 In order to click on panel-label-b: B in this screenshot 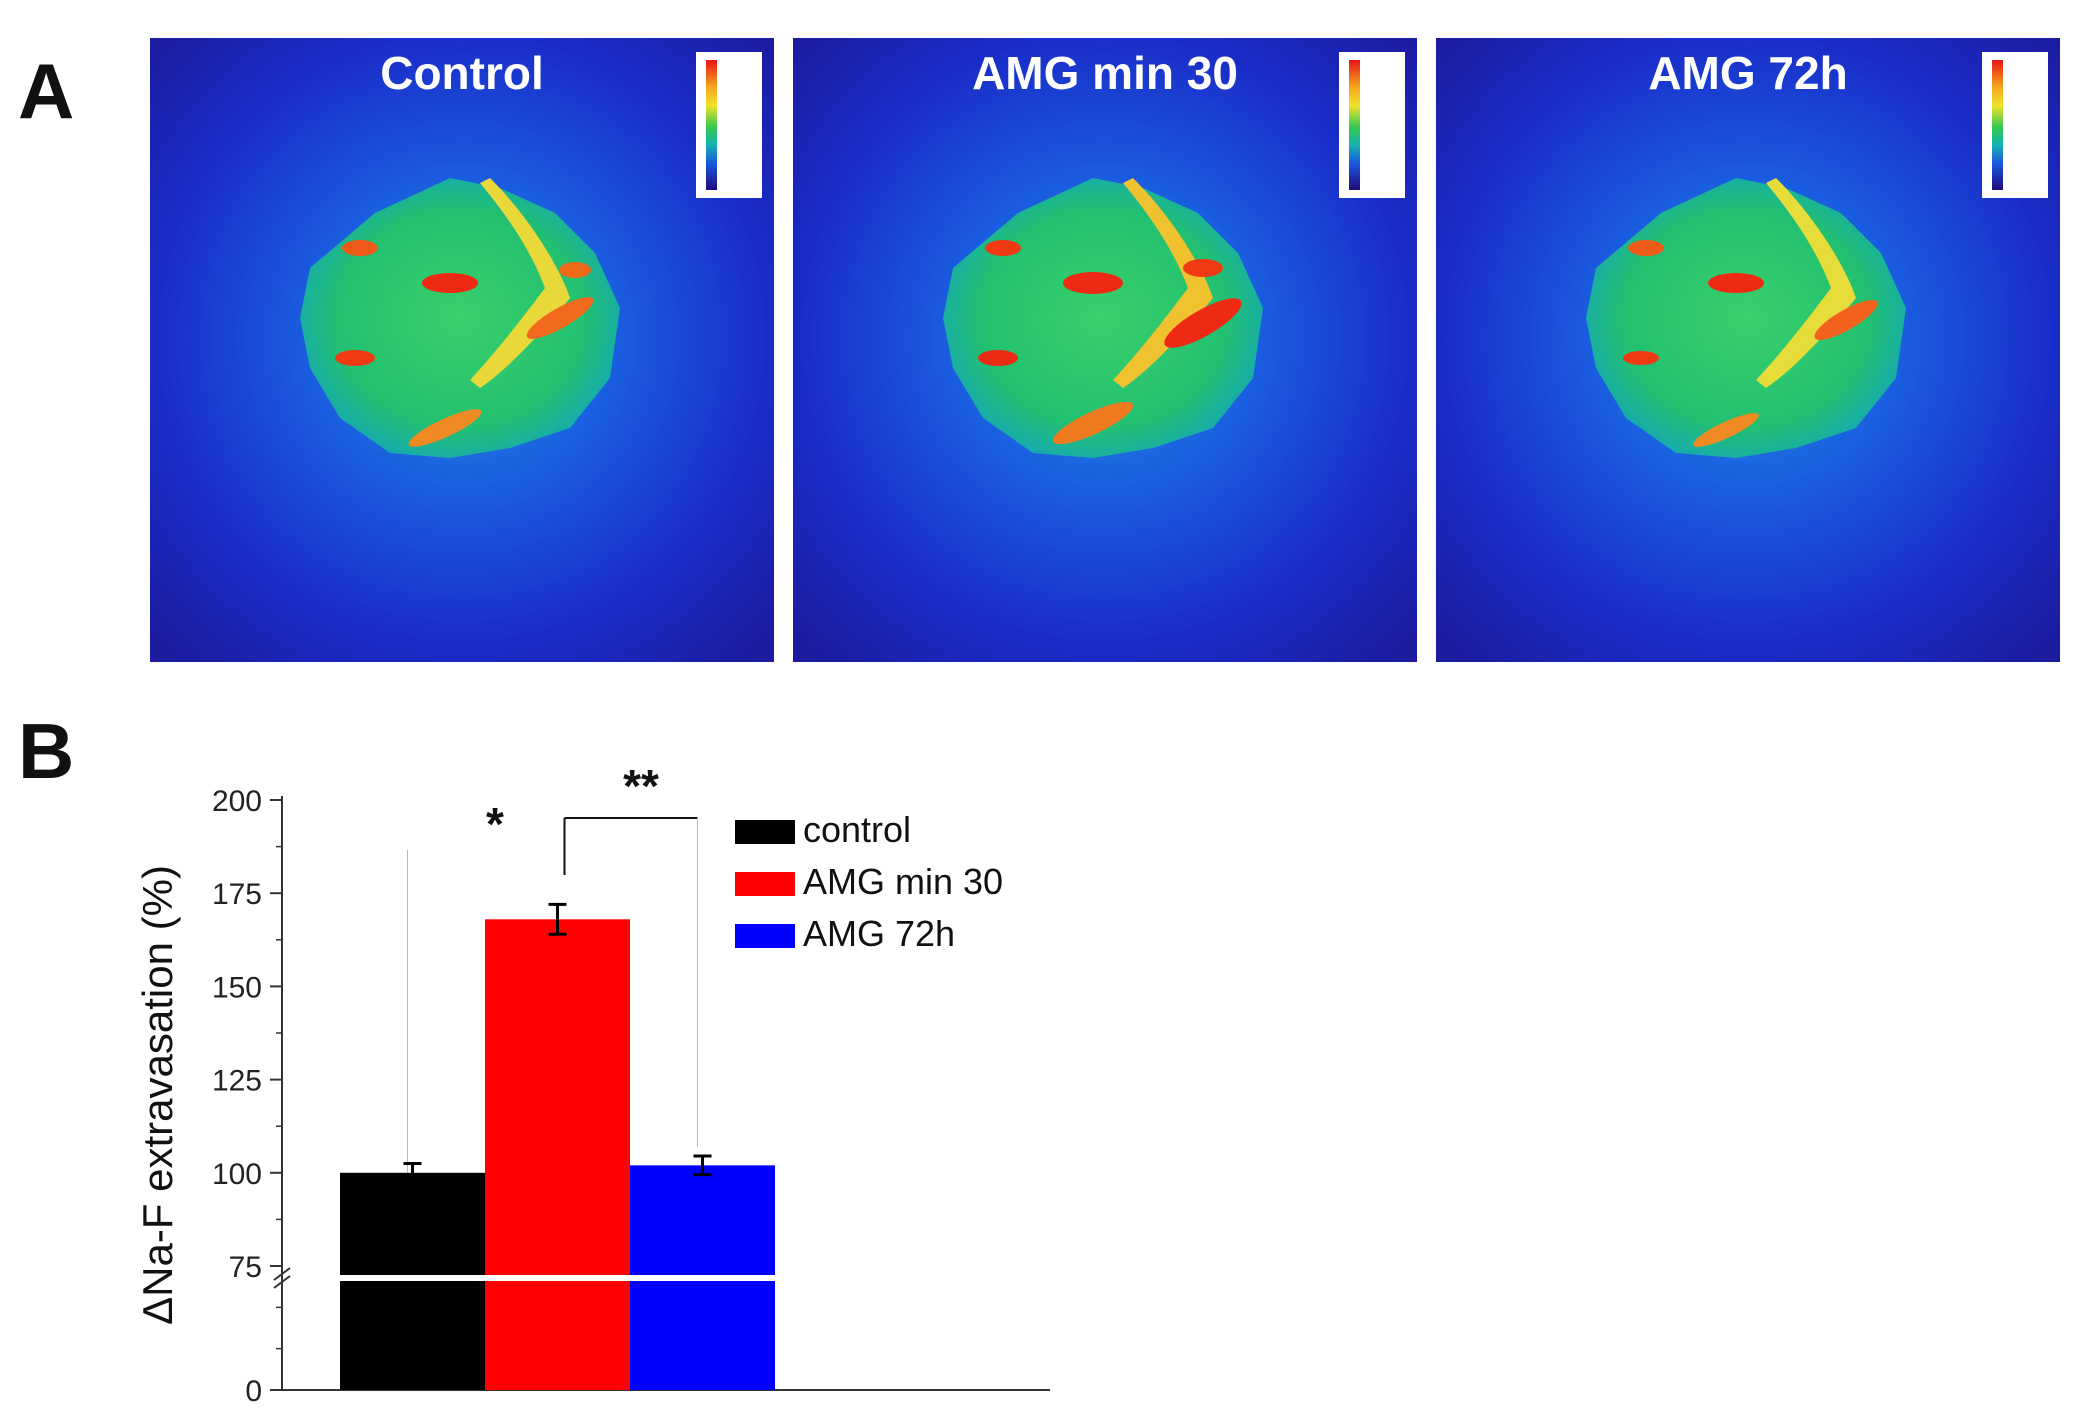, I will do `click(46, 751)`.